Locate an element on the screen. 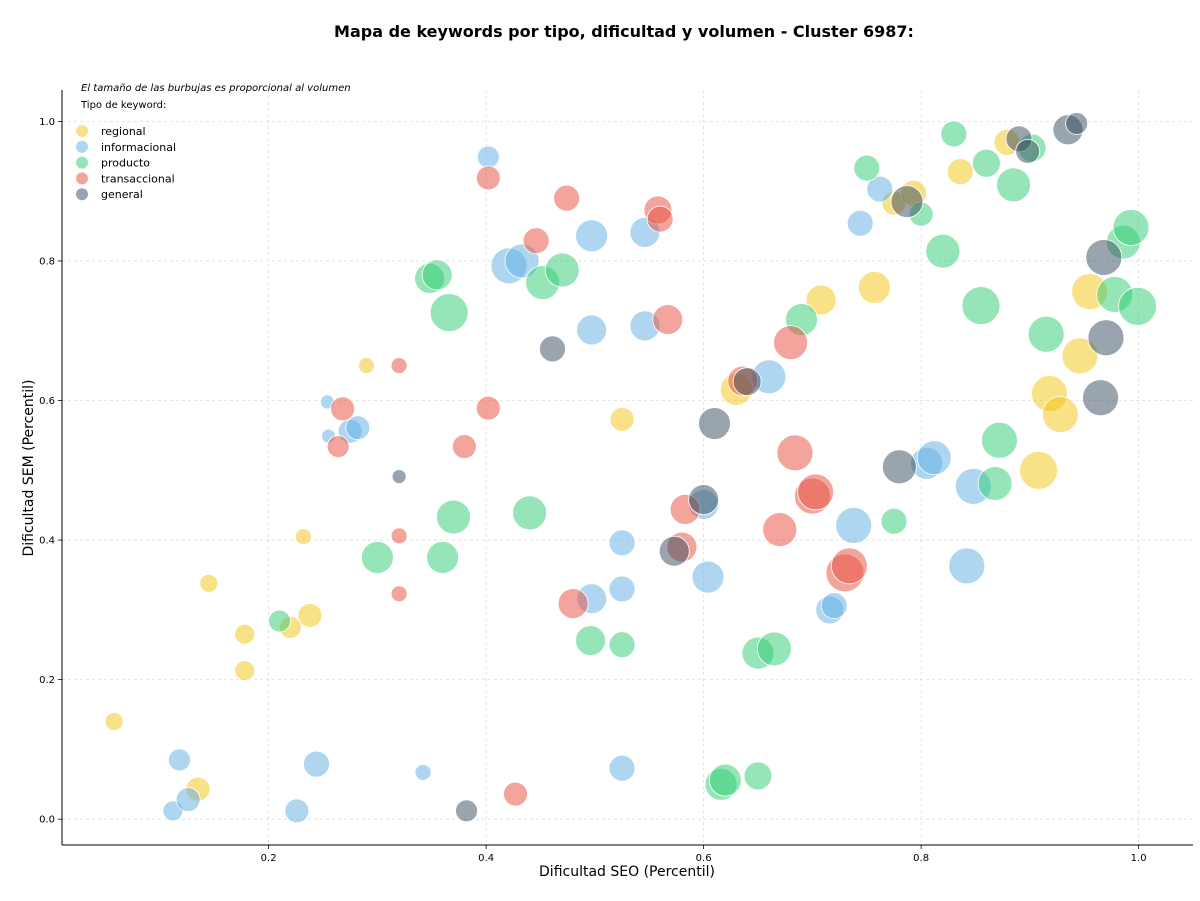  legend-label-regional: regional is located at coordinates (123, 131).